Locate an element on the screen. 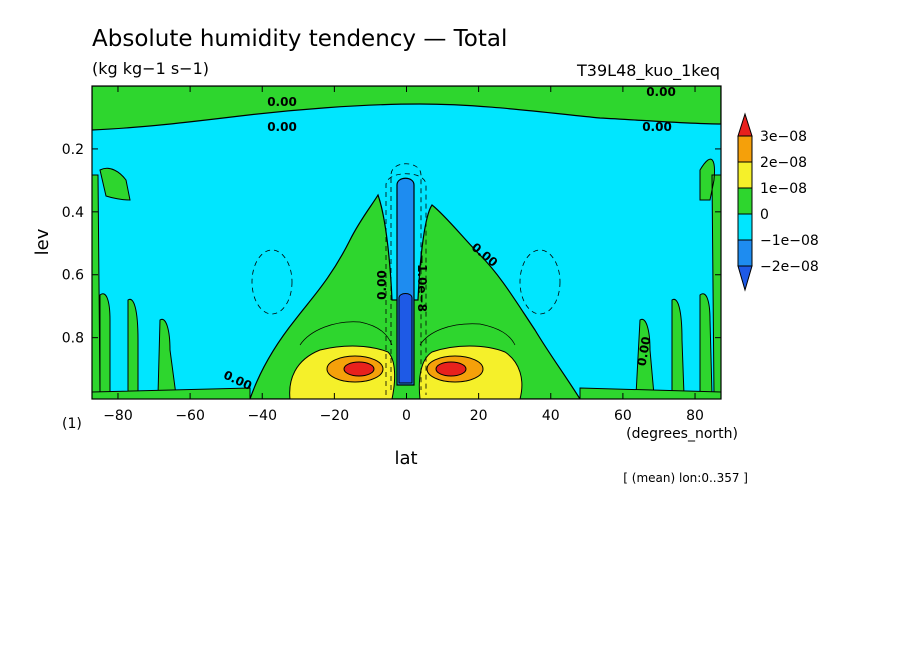 Image resolution: width=904 pixels, height=654 pixels. x-tick-label: 20 is located at coordinates (479, 416).